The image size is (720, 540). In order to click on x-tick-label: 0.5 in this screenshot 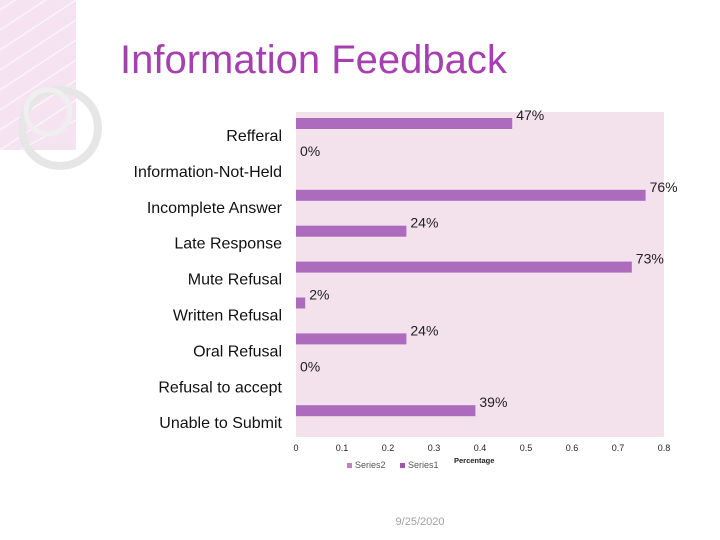, I will do `click(526, 448)`.